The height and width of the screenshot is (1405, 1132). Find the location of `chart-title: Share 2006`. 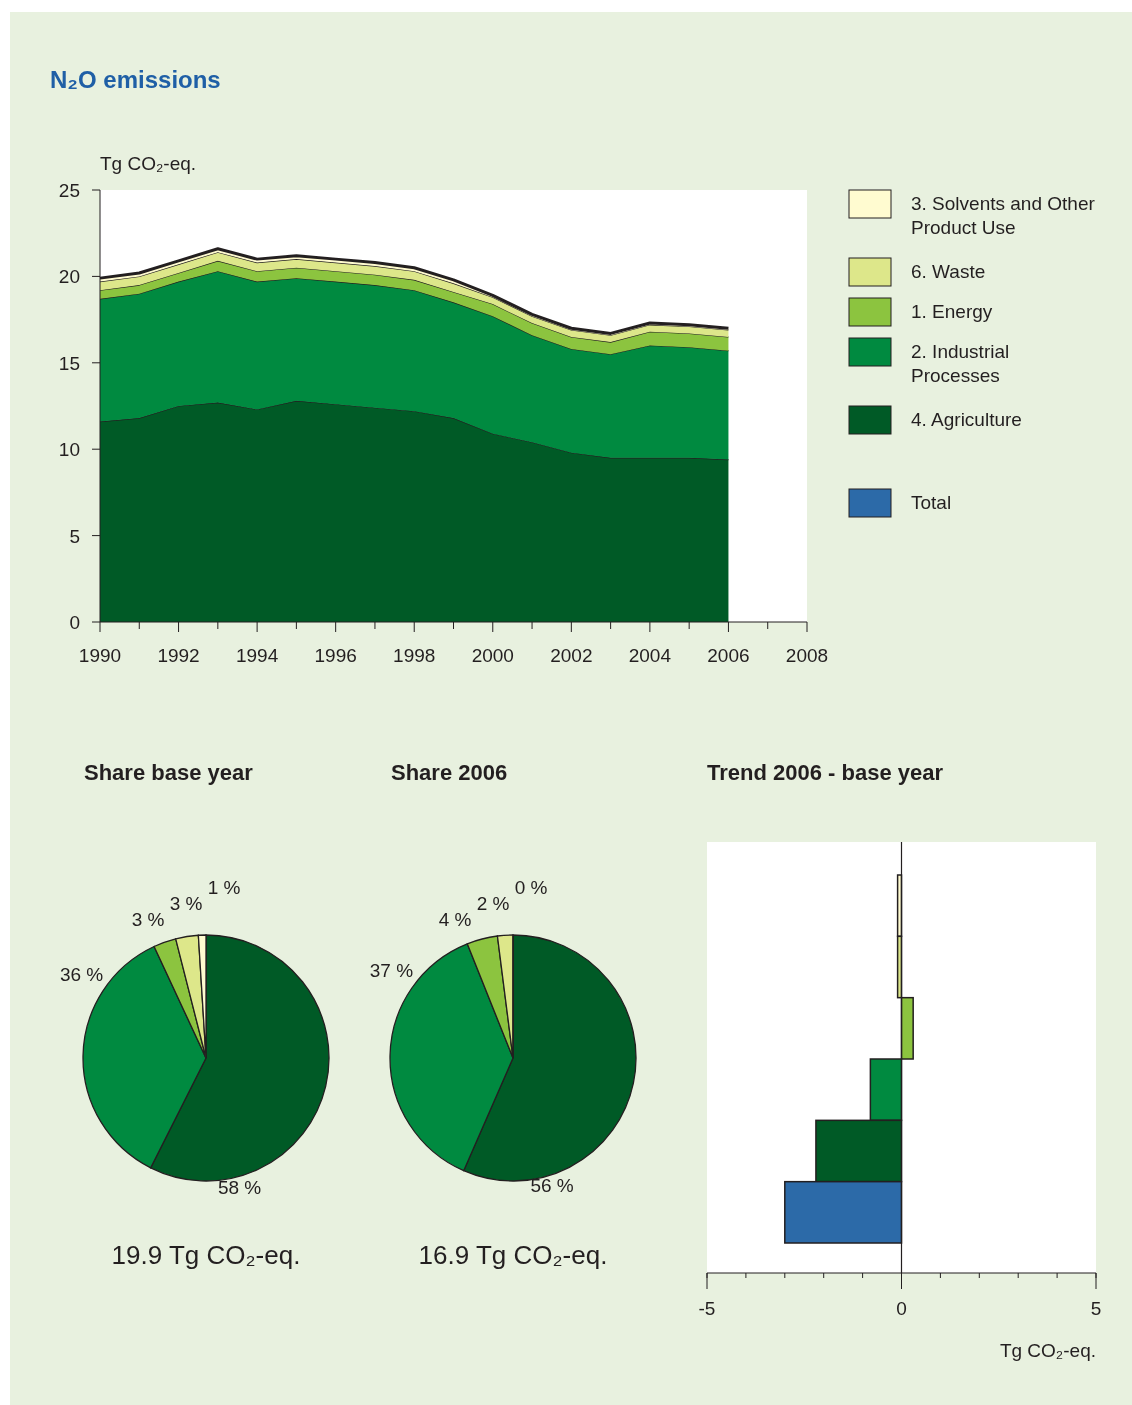

chart-title: Share 2006 is located at coordinates (449, 772).